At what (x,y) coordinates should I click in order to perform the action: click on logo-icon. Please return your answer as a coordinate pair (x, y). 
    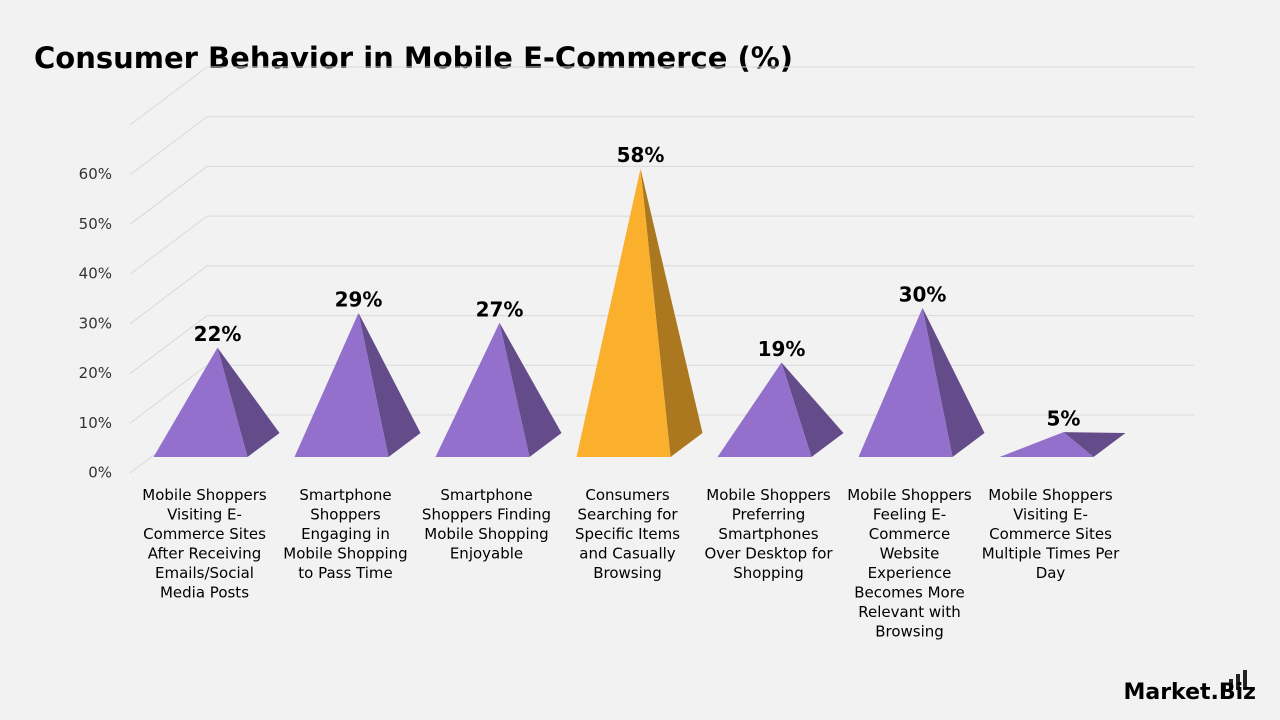
    Looking at the image, I should click on (1234, 680).